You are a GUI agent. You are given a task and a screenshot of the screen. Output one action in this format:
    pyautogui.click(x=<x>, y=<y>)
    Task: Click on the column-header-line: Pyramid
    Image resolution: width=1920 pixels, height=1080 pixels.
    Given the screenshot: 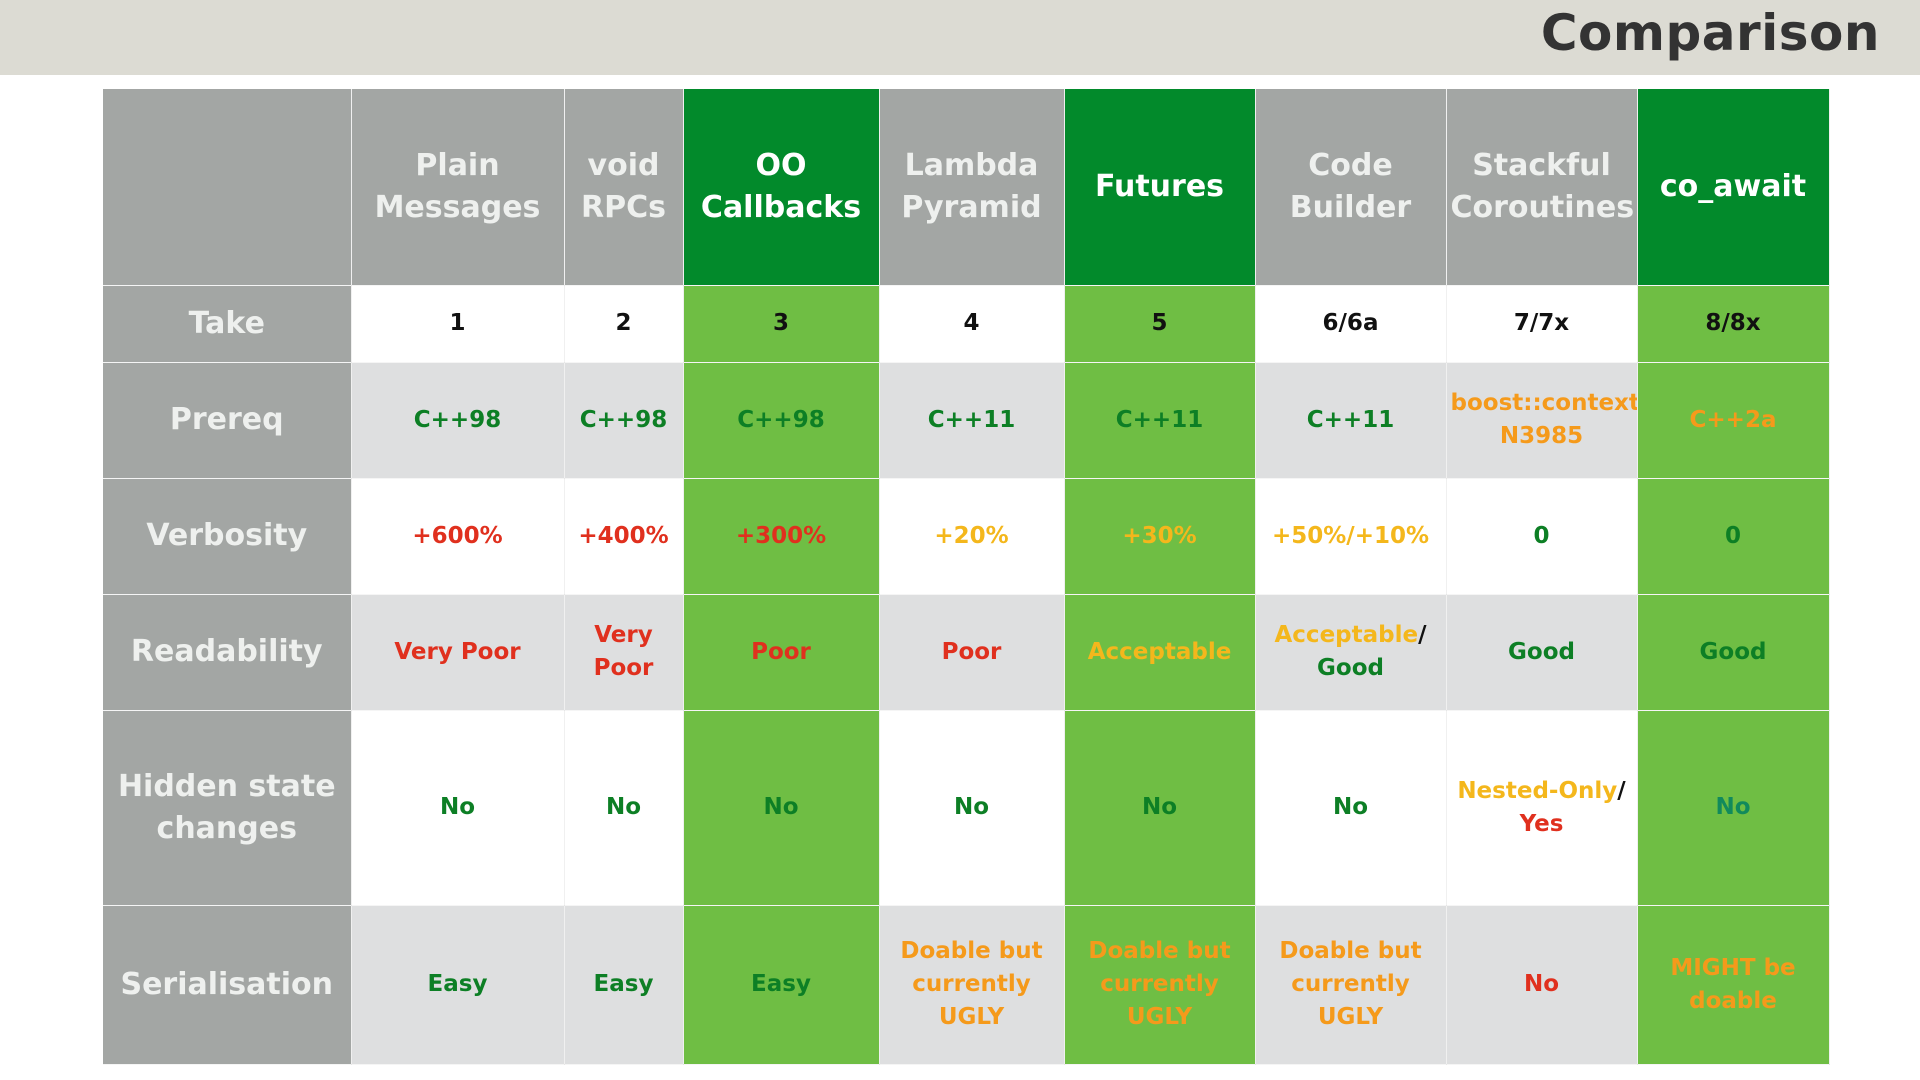 What is the action you would take?
    pyautogui.click(x=971, y=207)
    